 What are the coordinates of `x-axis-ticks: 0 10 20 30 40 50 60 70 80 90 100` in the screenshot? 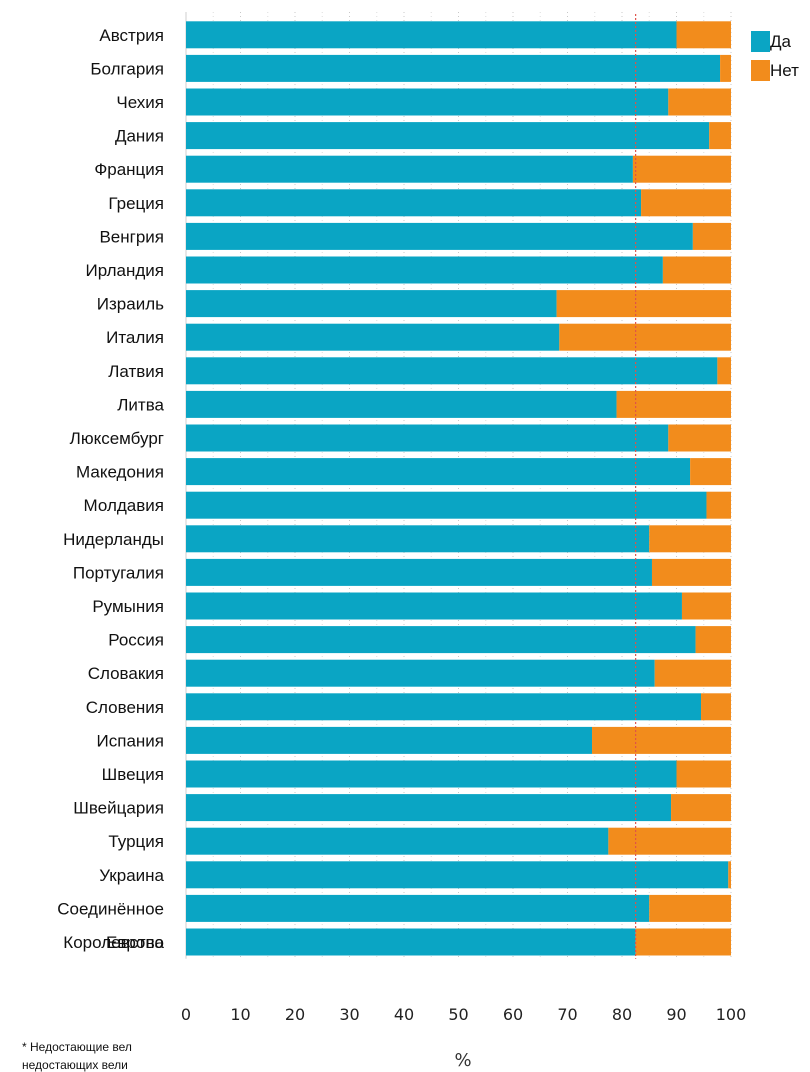 It's located at (463, 1014).